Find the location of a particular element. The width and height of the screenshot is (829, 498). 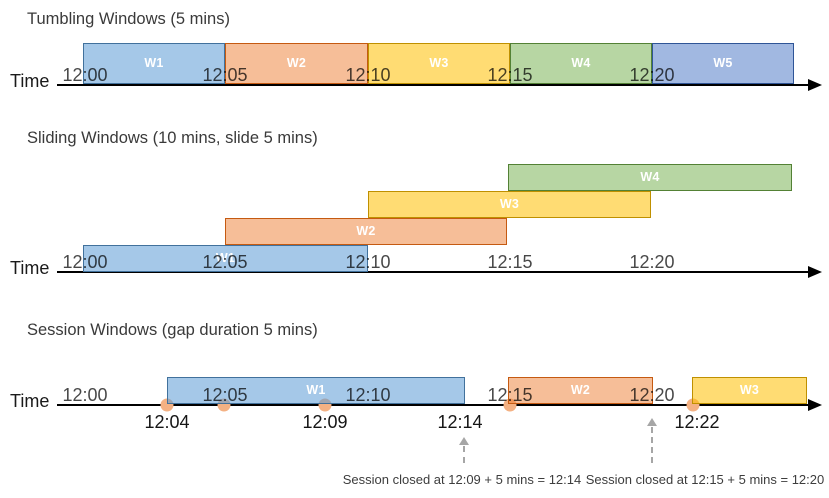

tumbling-window-label-w1: W1 is located at coordinates (154, 63).